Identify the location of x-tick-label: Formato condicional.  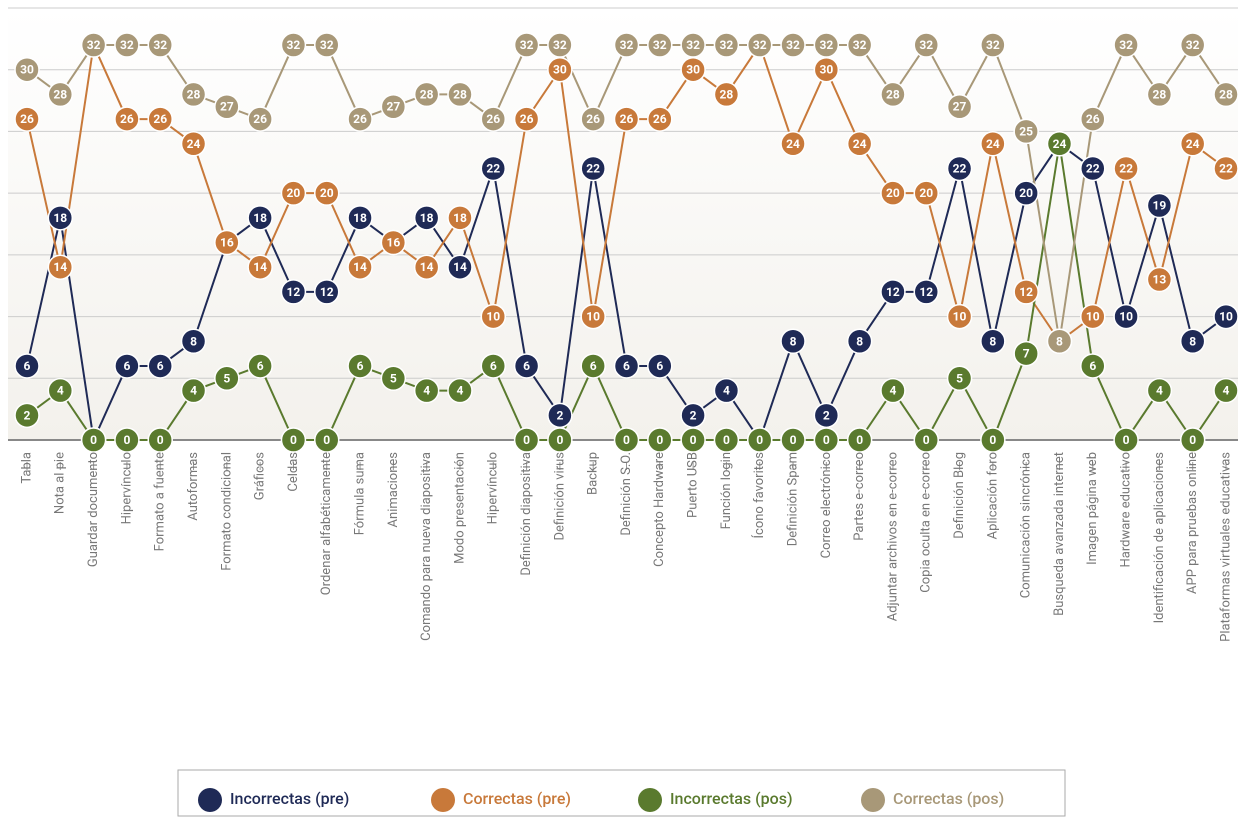
(226, 511).